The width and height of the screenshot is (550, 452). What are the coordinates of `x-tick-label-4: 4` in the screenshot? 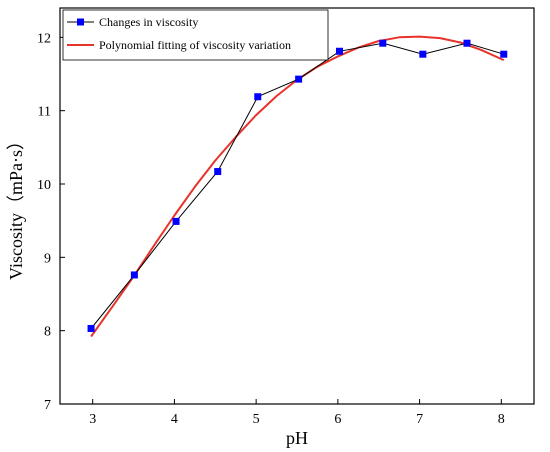 It's located at (174, 419).